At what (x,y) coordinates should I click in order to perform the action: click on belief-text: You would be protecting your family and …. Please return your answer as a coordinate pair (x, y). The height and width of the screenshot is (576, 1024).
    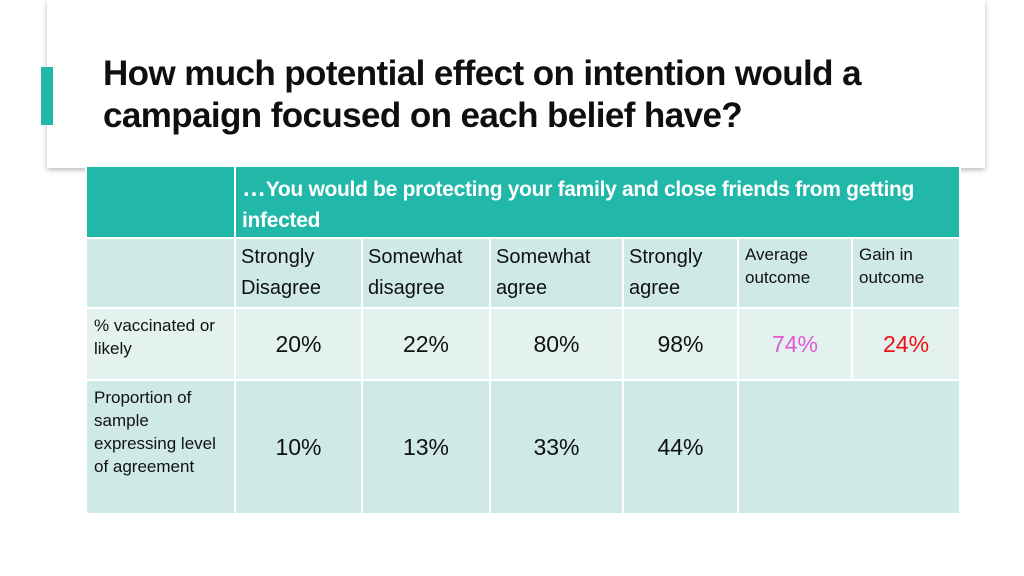
    Looking at the image, I should click on (578, 205).